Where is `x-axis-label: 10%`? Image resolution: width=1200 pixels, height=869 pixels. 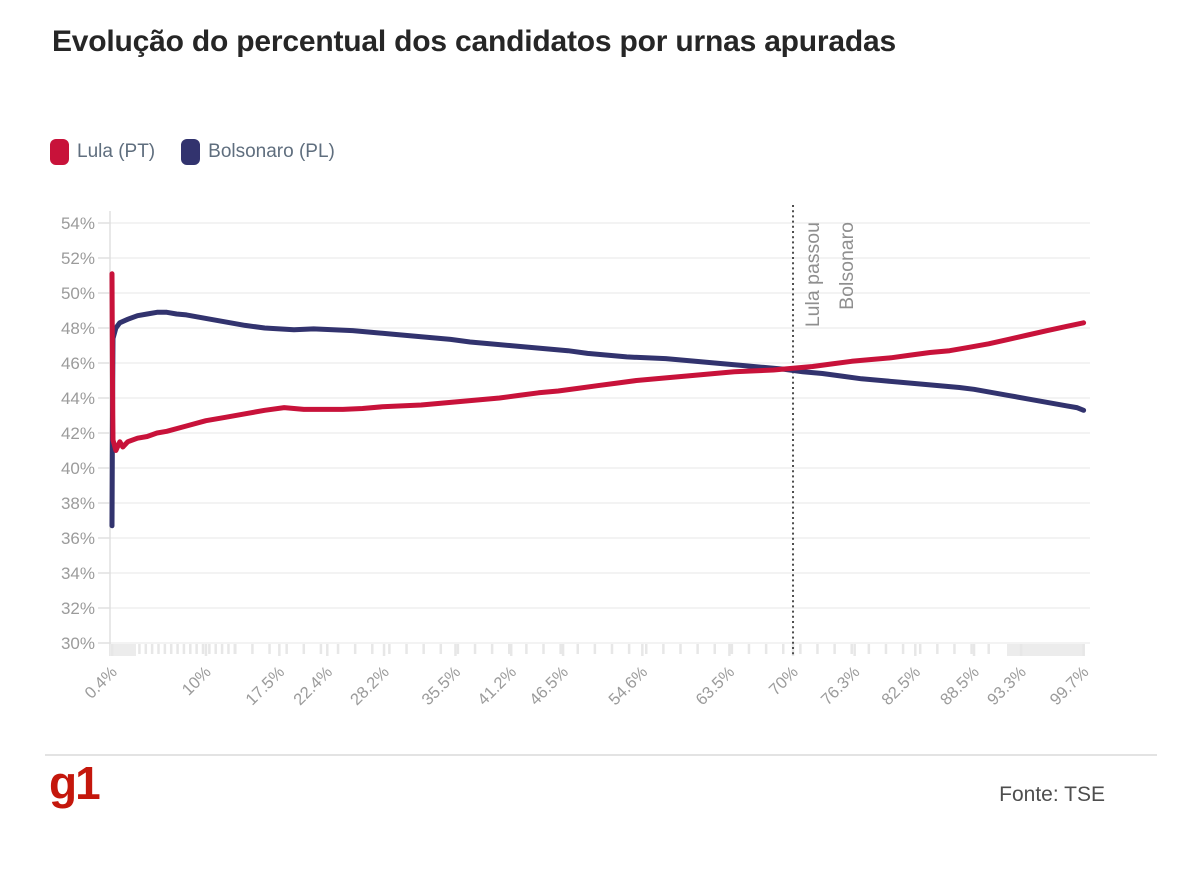
x-axis-label: 10% is located at coordinates (197, 681).